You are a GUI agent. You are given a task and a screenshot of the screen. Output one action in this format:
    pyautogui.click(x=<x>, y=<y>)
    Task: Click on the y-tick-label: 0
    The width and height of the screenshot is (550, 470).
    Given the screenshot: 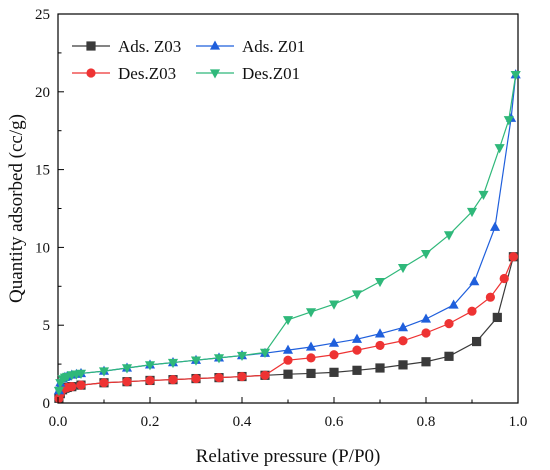 What is the action you would take?
    pyautogui.click(x=47, y=404)
    